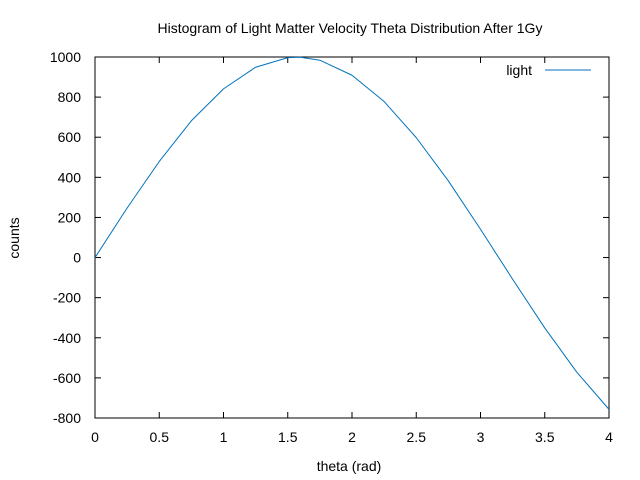  Describe the element at coordinates (70, 217) in the screenshot. I see `y-tick-label: 200` at that location.